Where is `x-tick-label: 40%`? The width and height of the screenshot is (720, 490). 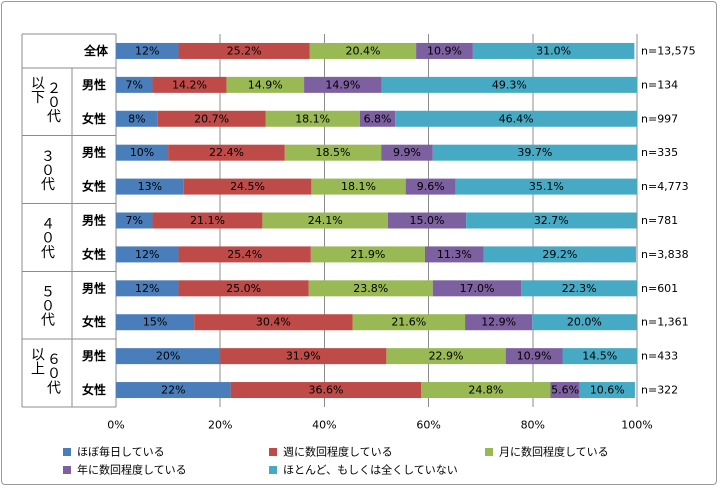
x-tick-label: 40% is located at coordinates (324, 425).